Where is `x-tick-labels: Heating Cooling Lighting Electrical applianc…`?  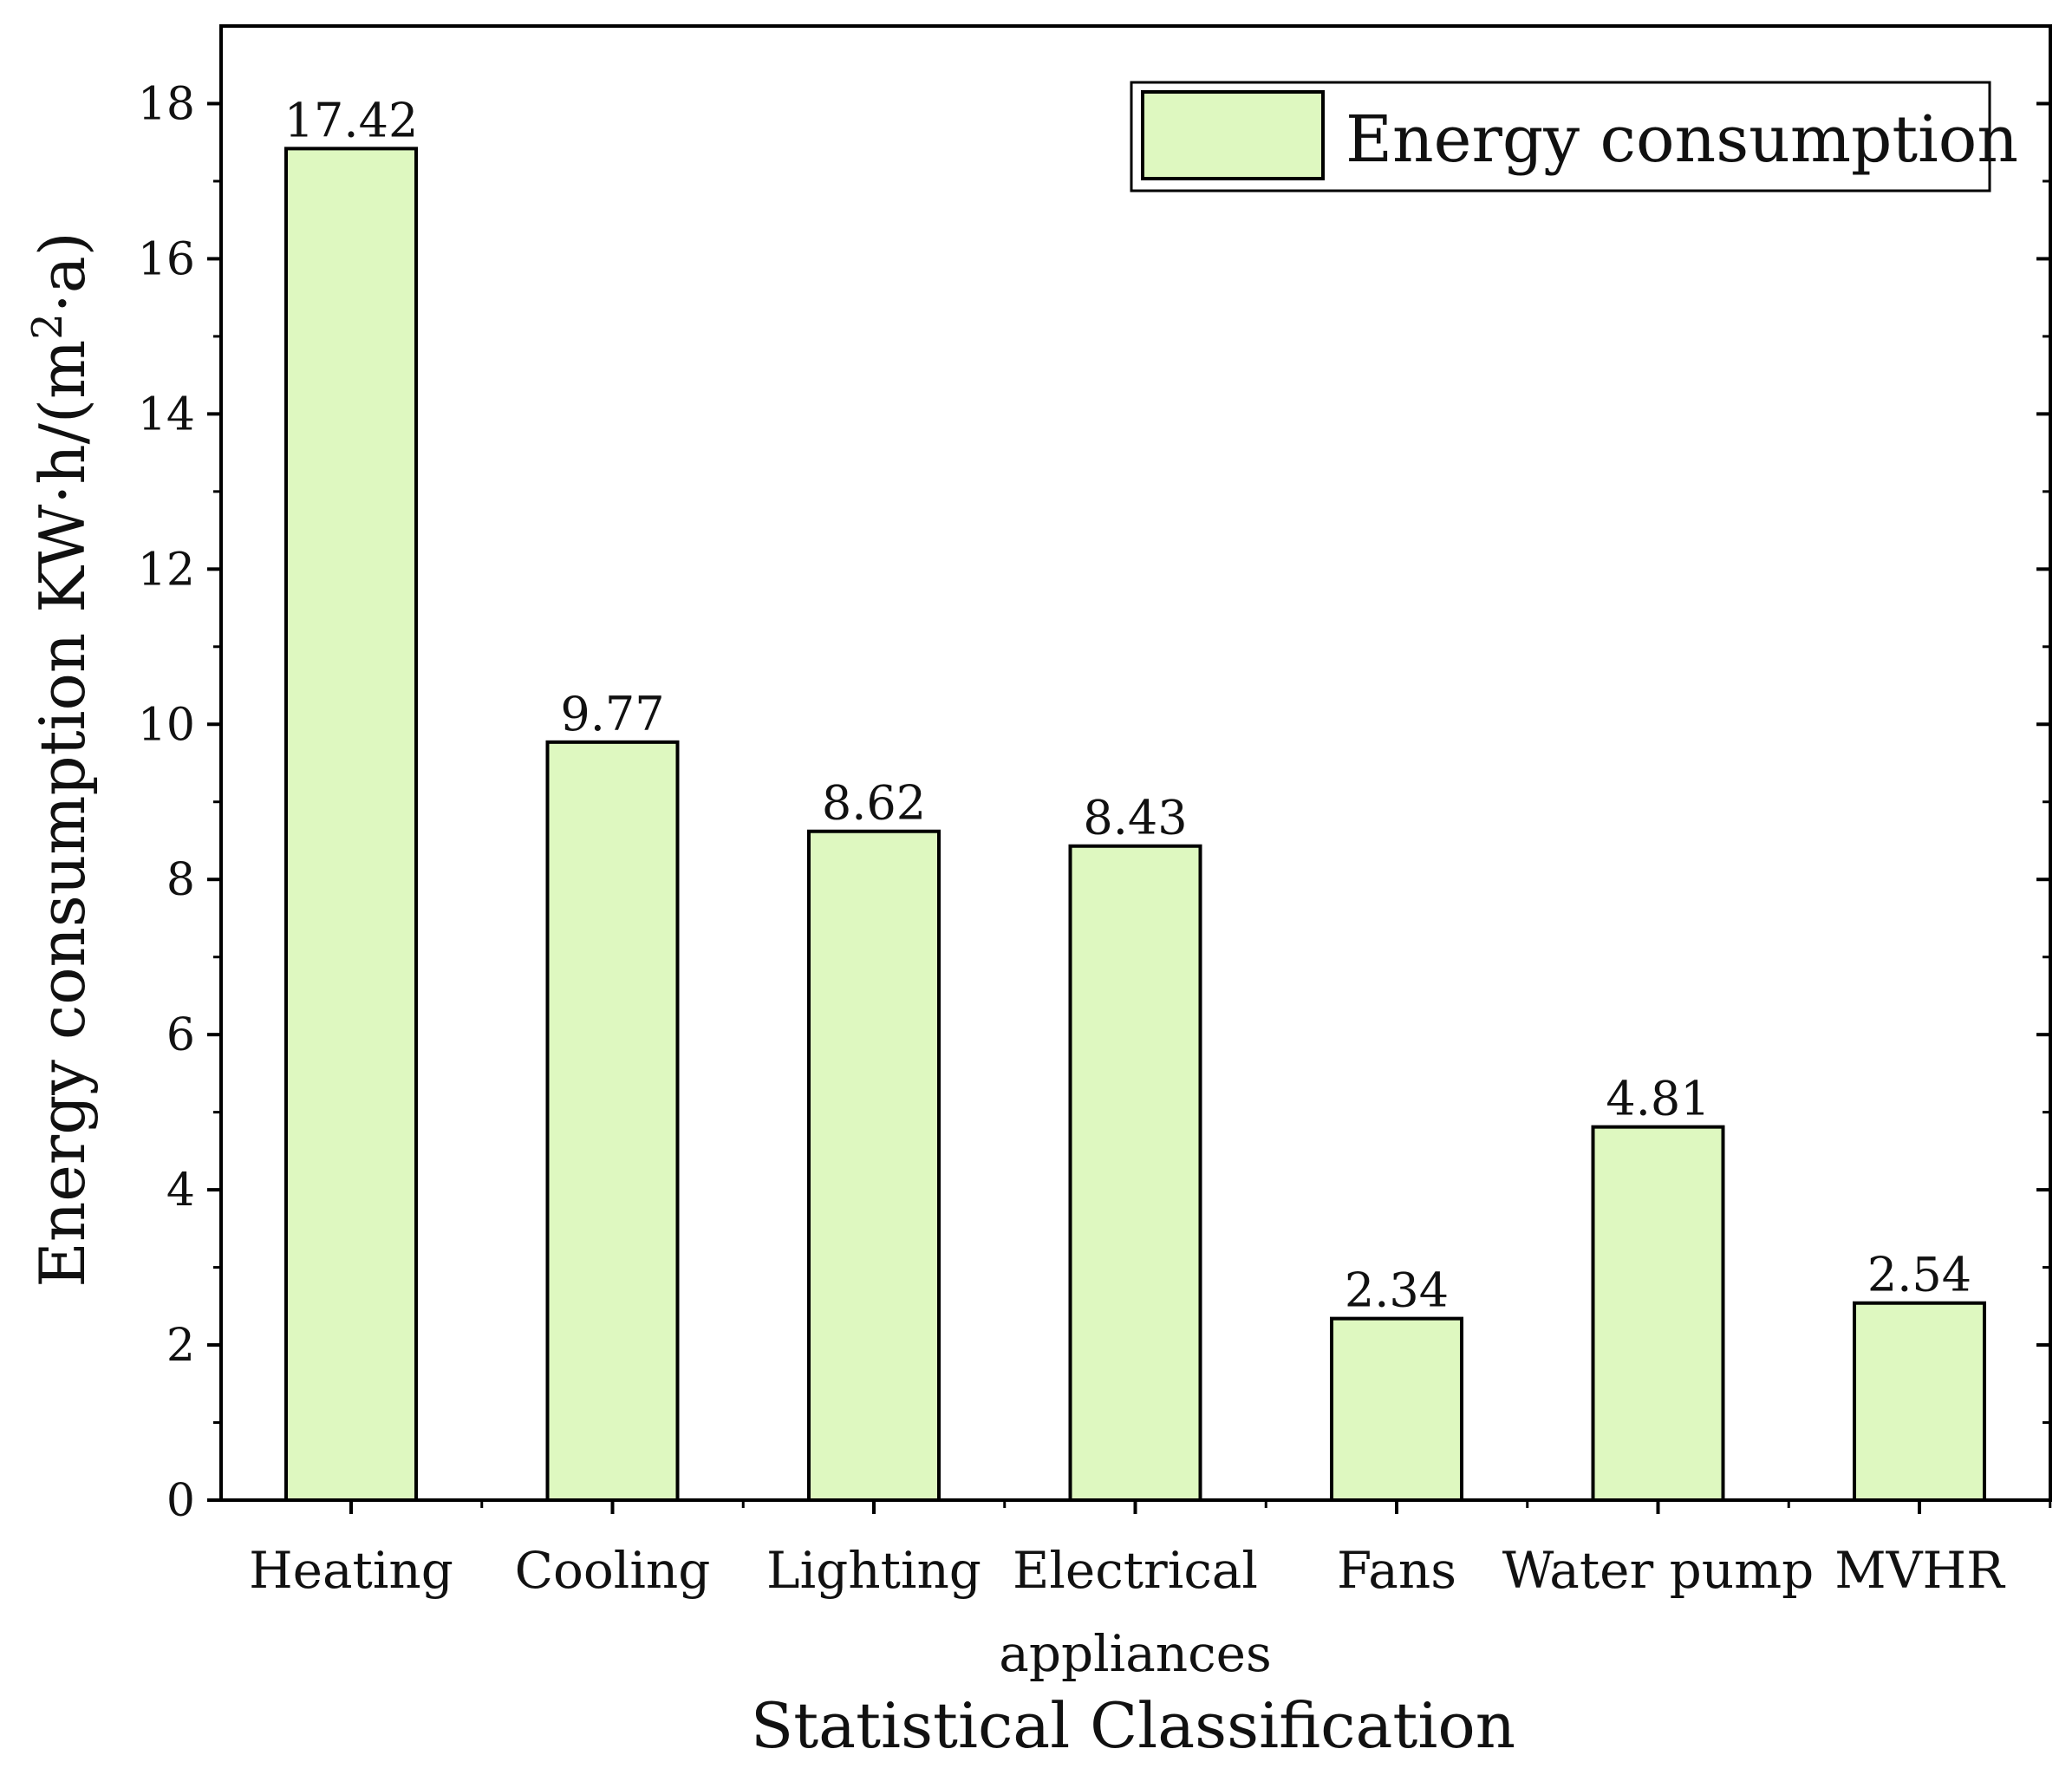
x-tick-labels: Heating Cooling Lighting Electrical applianc… is located at coordinates (1127, 1612).